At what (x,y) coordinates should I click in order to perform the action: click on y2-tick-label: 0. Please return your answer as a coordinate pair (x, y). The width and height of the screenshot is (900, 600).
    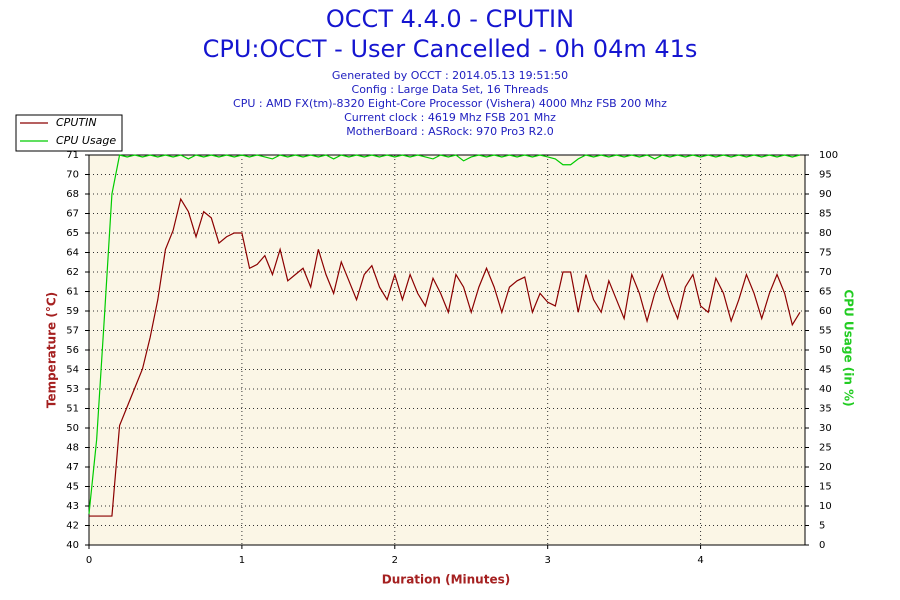
    Looking at the image, I should click on (822, 545).